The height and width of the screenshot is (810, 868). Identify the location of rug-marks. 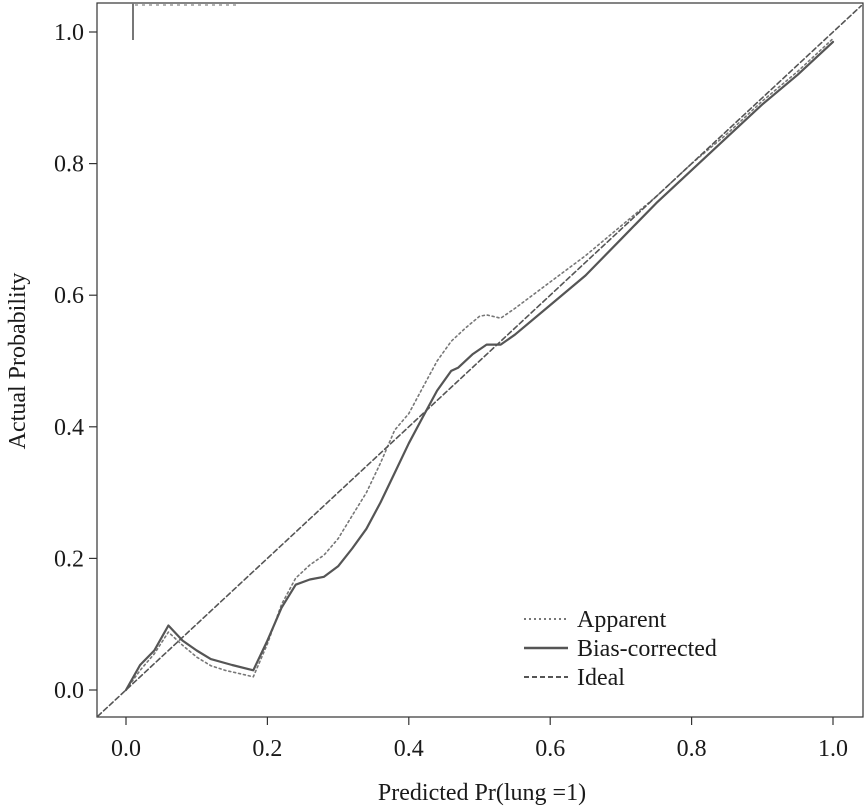
(186, 21).